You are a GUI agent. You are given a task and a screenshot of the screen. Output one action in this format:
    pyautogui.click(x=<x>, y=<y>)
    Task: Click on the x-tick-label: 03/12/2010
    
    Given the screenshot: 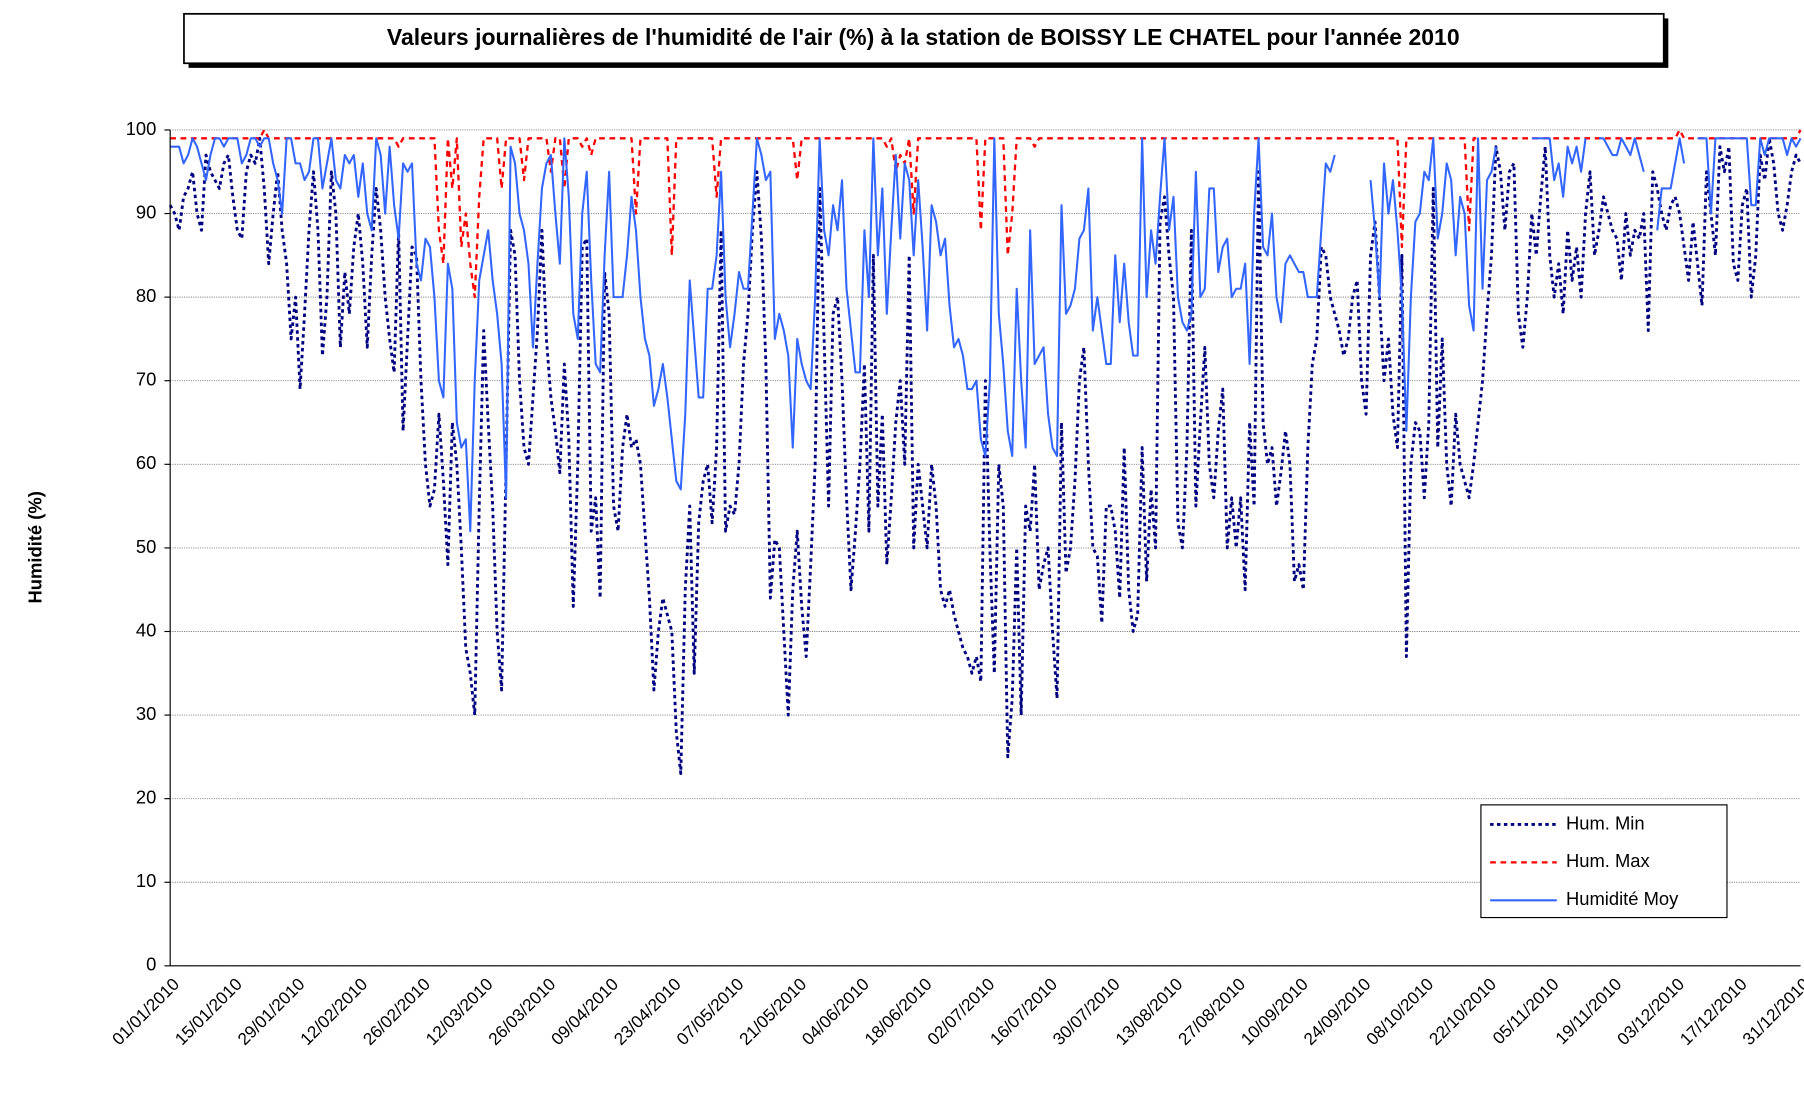 What is the action you would take?
    pyautogui.click(x=1650, y=1011)
    